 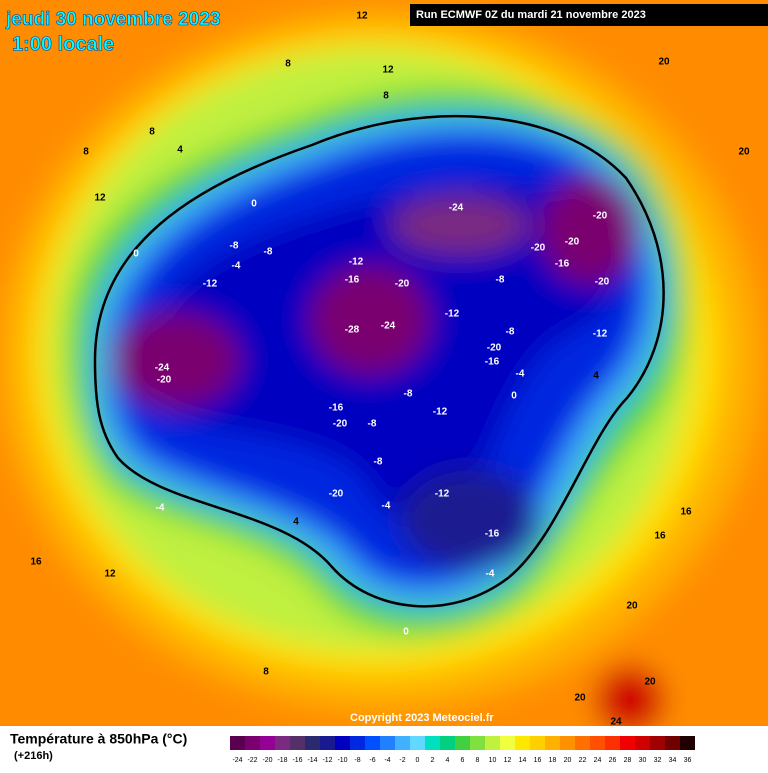 I want to click on legend-label: -16, so click(x=297, y=760).